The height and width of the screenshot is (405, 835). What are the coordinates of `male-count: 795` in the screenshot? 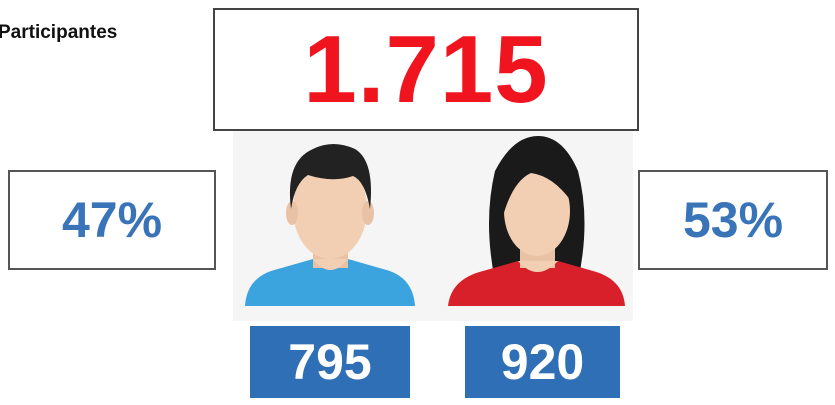 It's located at (330, 362).